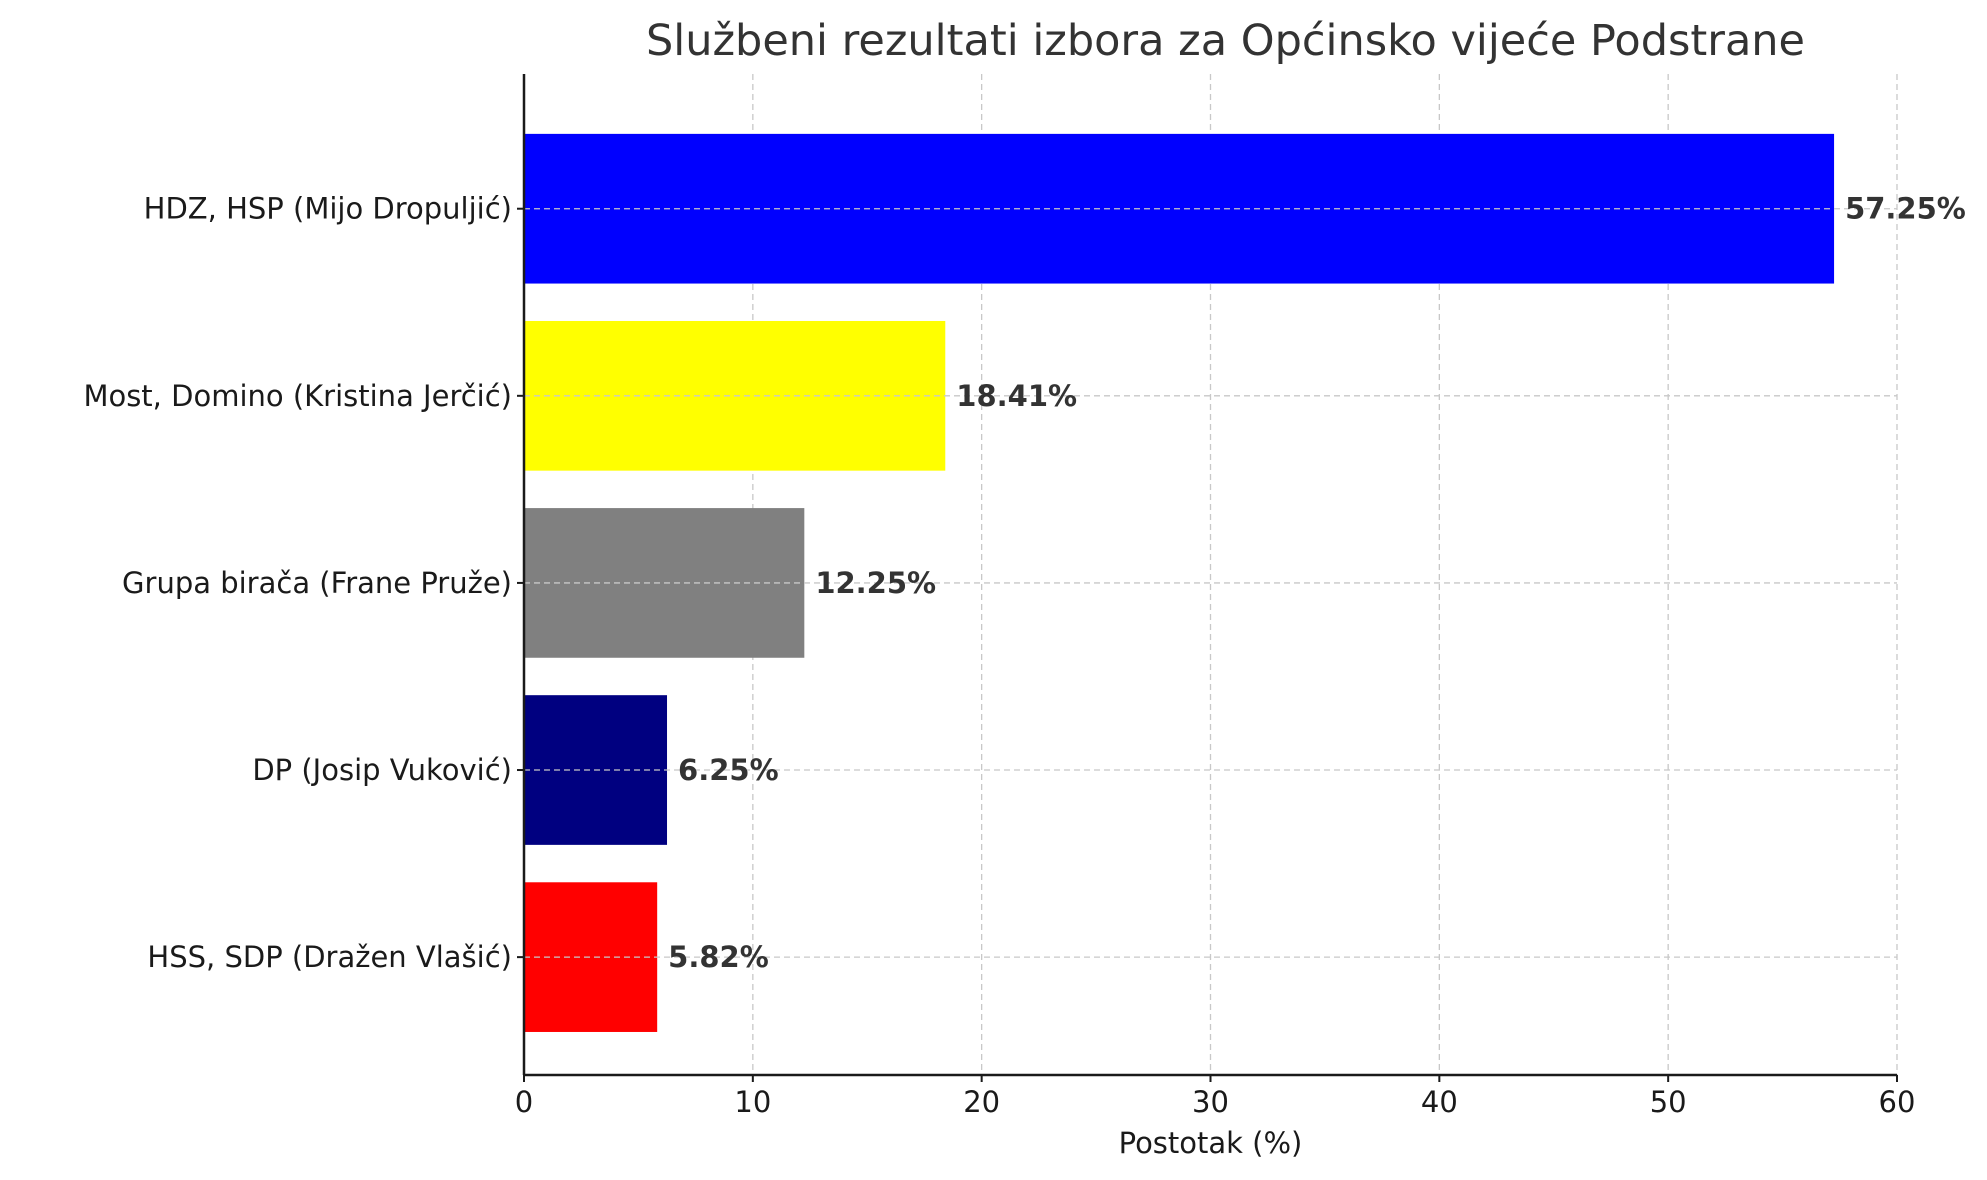  Describe the element at coordinates (317, 583) in the screenshot. I see `category-label-2: Grupa birača (Frane Pruže)` at that location.